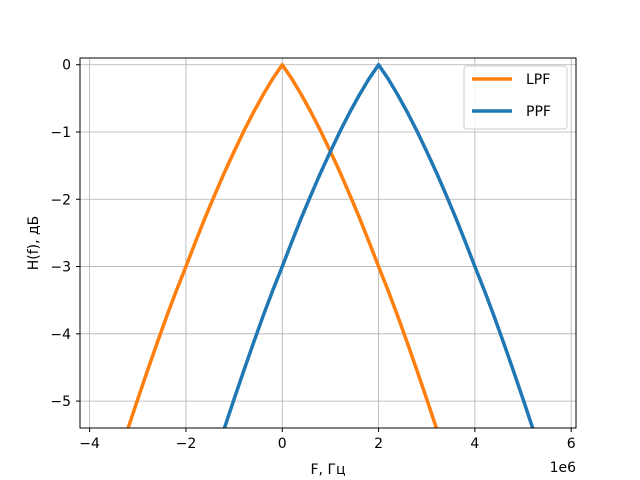  What do you see at coordinates (60, 335) in the screenshot?
I see `y-tick-label: −4` at bounding box center [60, 335].